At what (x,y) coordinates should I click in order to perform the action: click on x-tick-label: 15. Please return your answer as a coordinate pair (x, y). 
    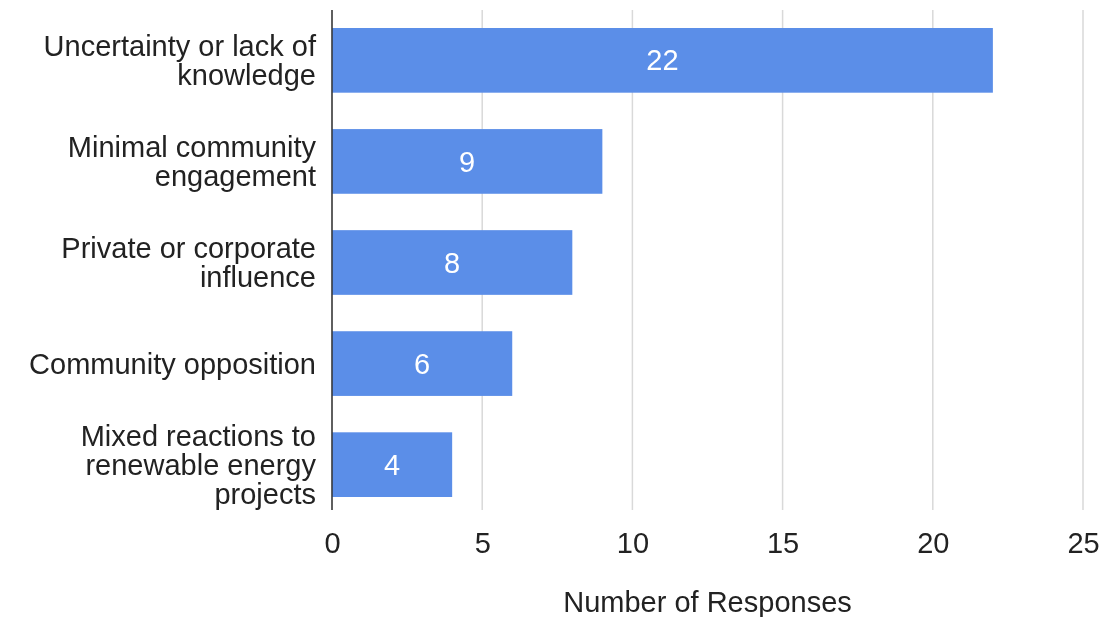
    Looking at the image, I should click on (783, 542).